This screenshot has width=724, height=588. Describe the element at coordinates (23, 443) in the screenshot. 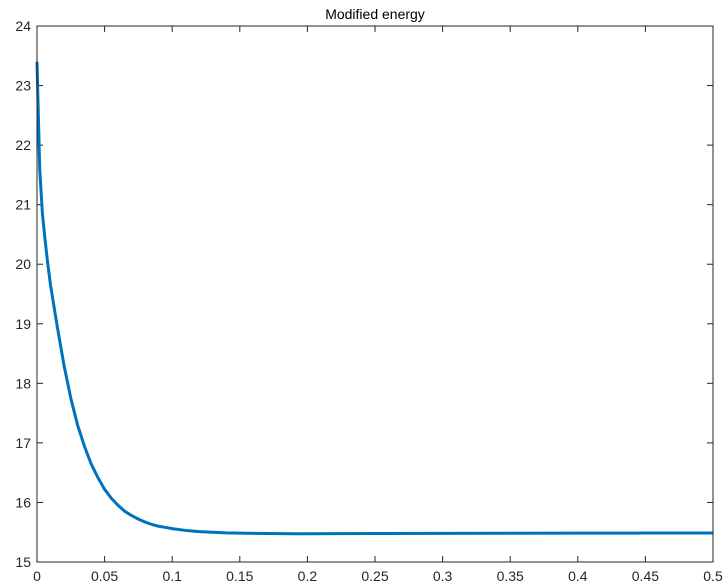

I see `y-tick-label: 17` at that location.